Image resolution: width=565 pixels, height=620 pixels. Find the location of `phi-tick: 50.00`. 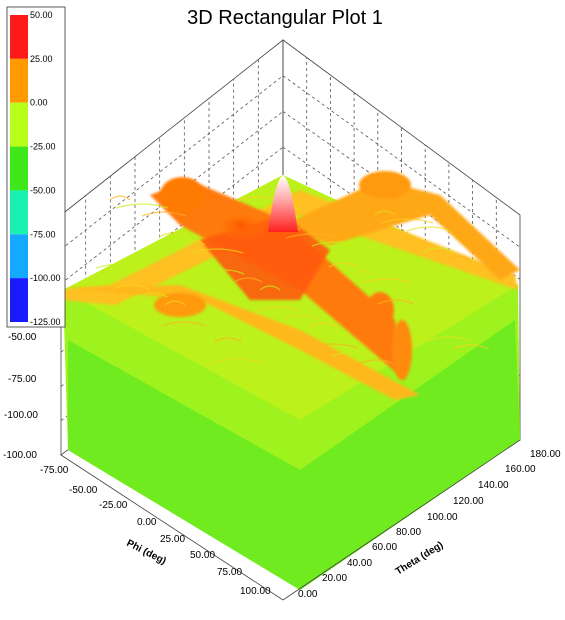

phi-tick: 50.00 is located at coordinates (202, 555).